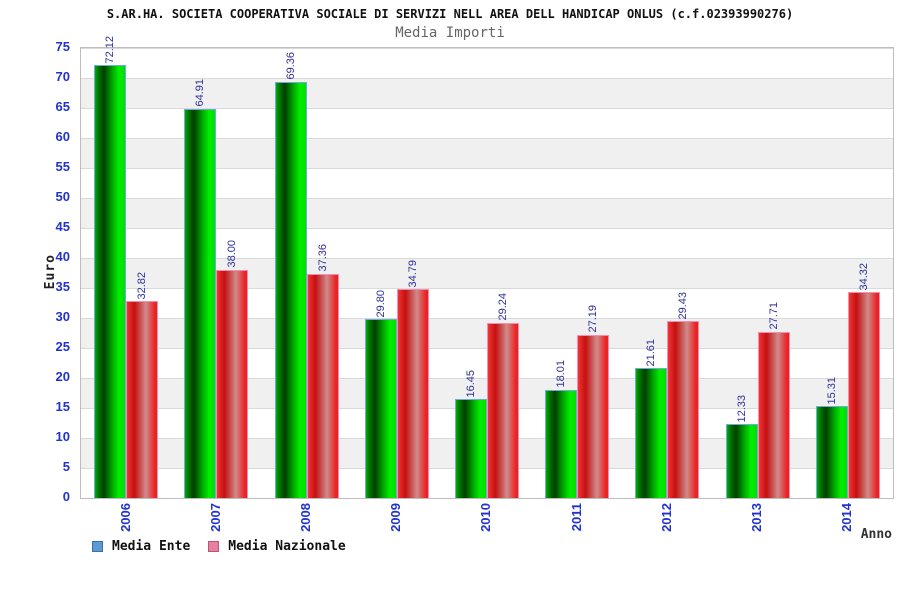 Image resolution: width=900 pixels, height=600 pixels. What do you see at coordinates (142, 285) in the screenshot?
I see `bar-value-label-media-nazionale-2006: 32.82` at bounding box center [142, 285].